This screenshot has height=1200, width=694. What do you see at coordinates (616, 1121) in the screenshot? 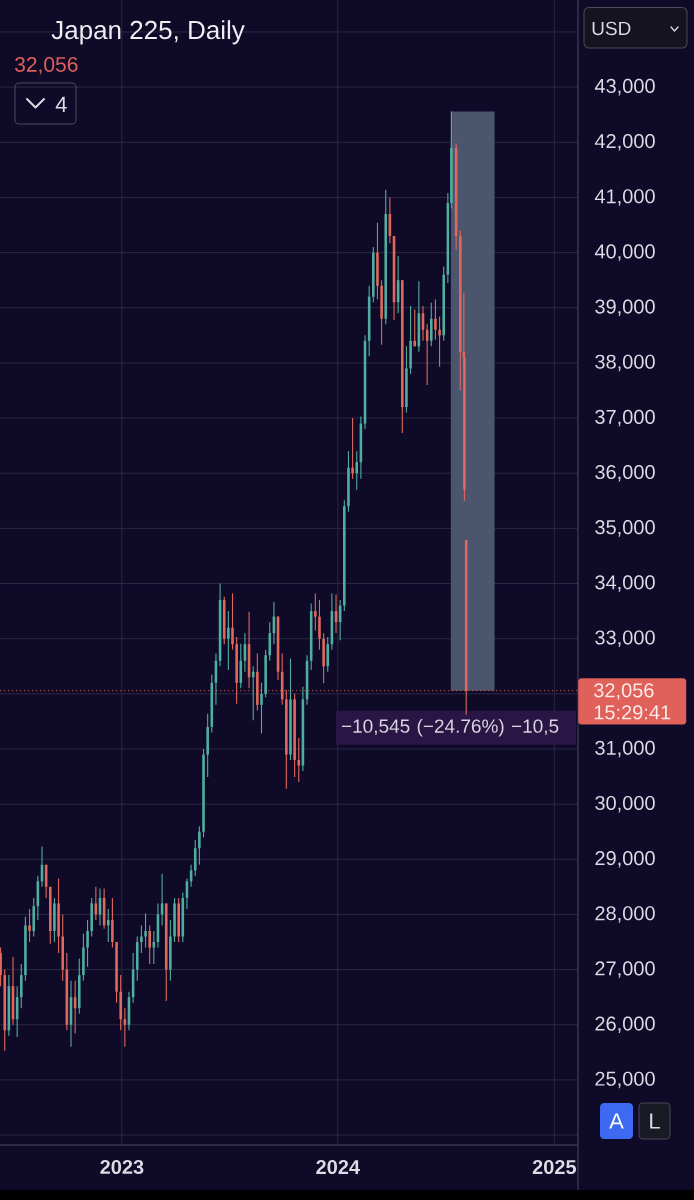
I see `text: A` at bounding box center [616, 1121].